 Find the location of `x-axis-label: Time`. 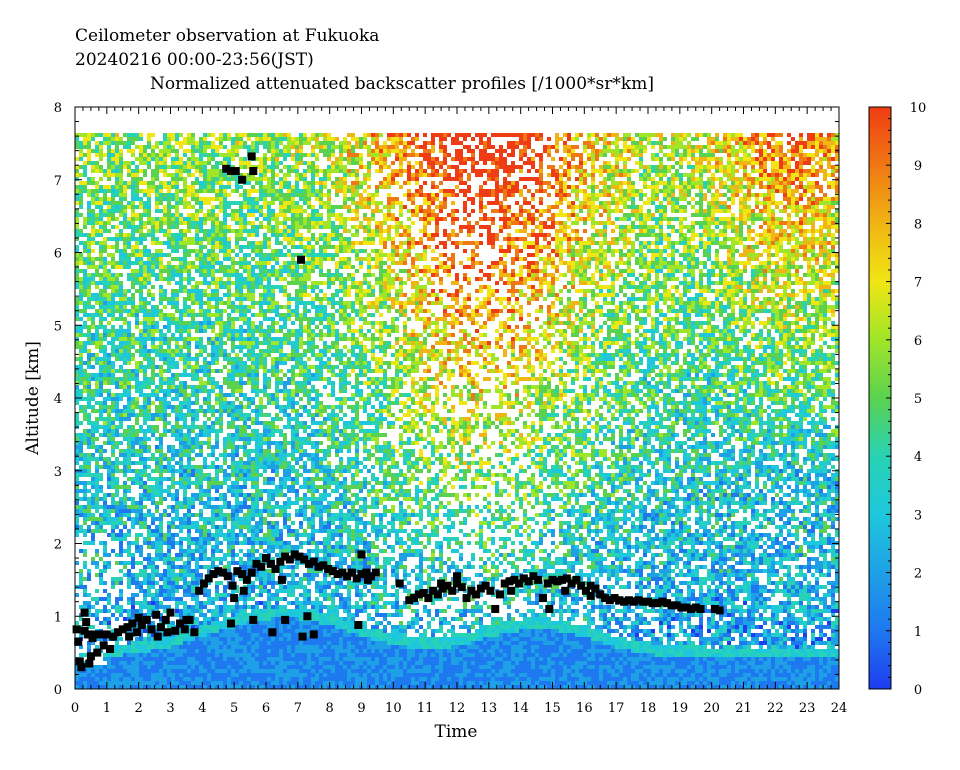

x-axis-label: Time is located at coordinates (456, 732).